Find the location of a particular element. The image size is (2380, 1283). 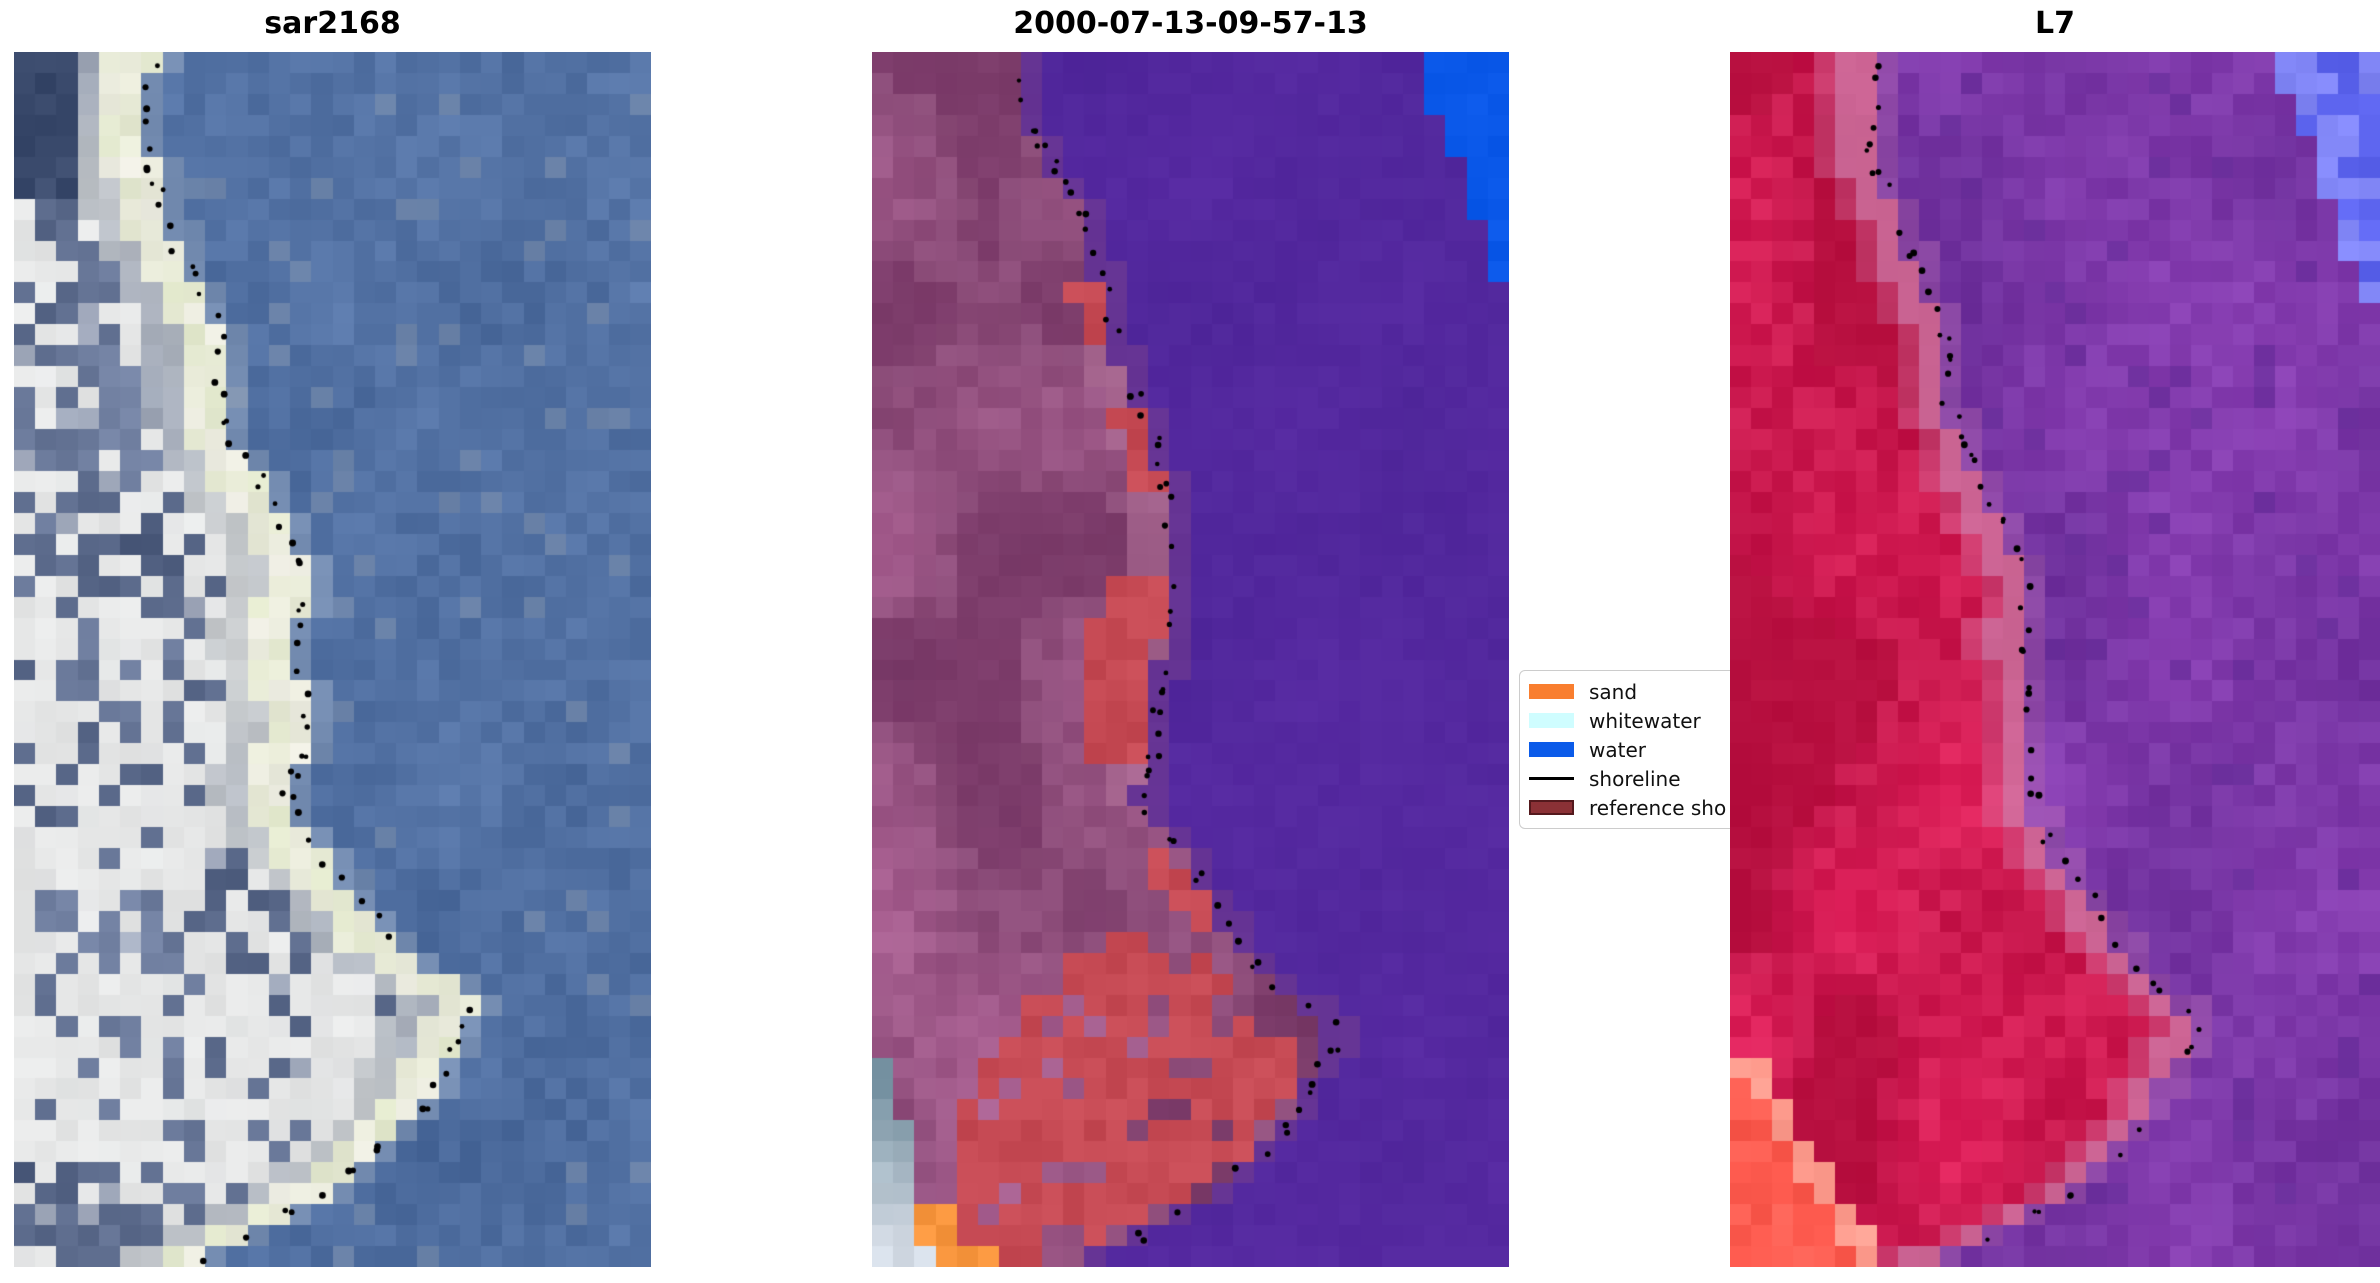

legend-label-water: water is located at coordinates (1617, 749).